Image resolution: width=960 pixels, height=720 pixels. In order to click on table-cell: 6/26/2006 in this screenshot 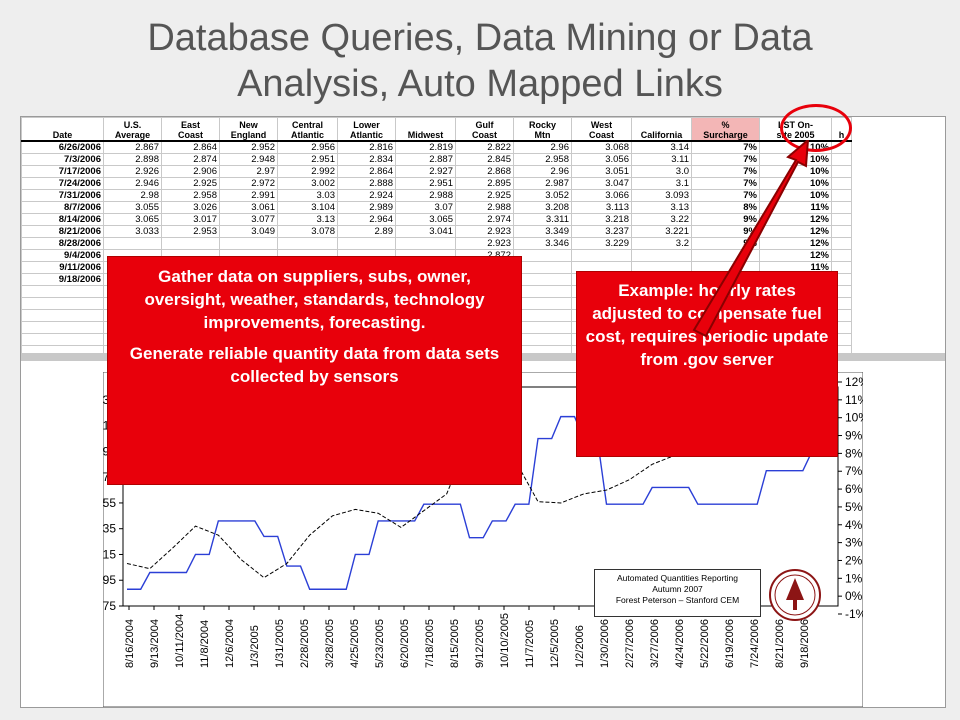, I will do `click(62, 147)`.